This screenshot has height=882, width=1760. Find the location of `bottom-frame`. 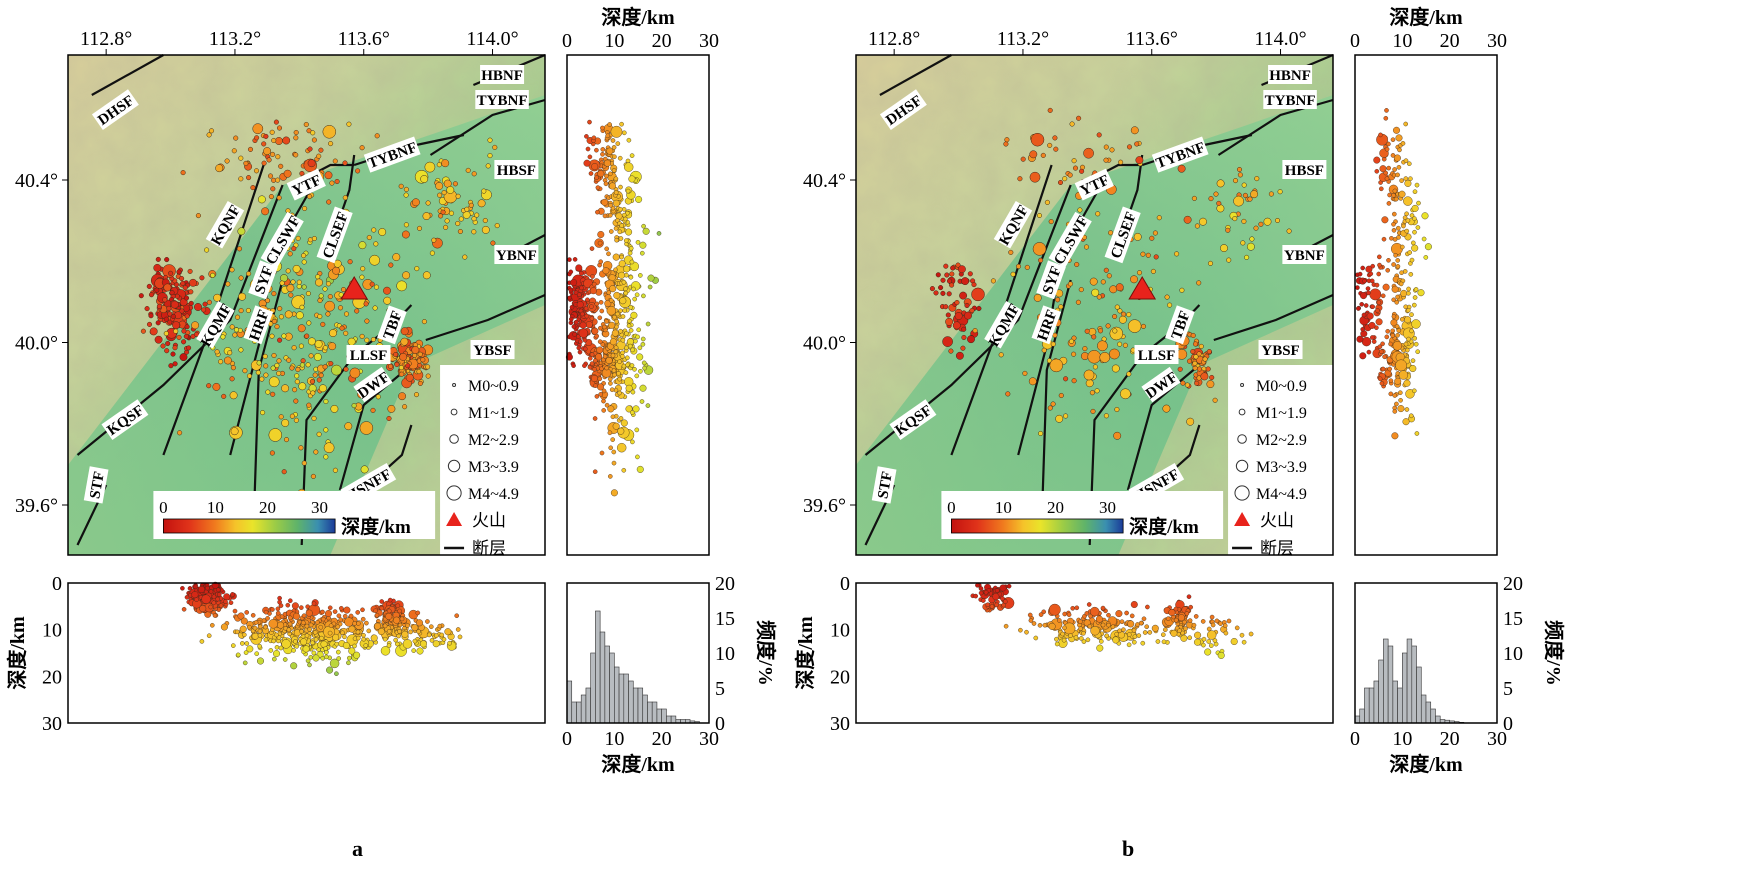

bottom-frame is located at coordinates (306, 653).